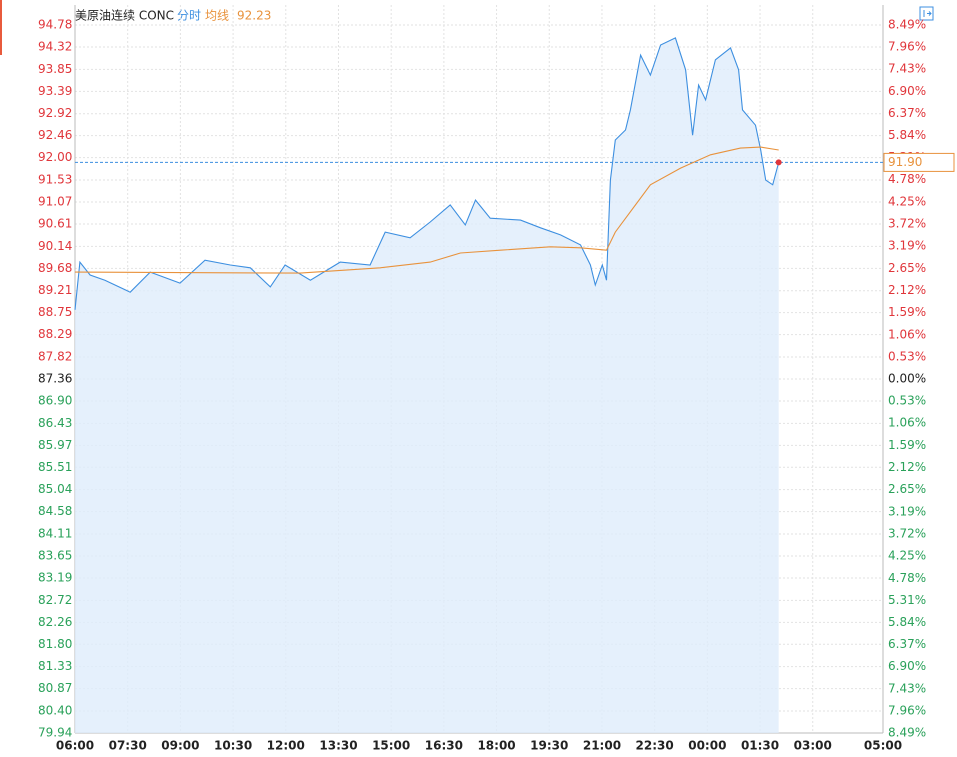  Describe the element at coordinates (55, 600) in the screenshot. I see `y-tick-label: 82.72` at that location.